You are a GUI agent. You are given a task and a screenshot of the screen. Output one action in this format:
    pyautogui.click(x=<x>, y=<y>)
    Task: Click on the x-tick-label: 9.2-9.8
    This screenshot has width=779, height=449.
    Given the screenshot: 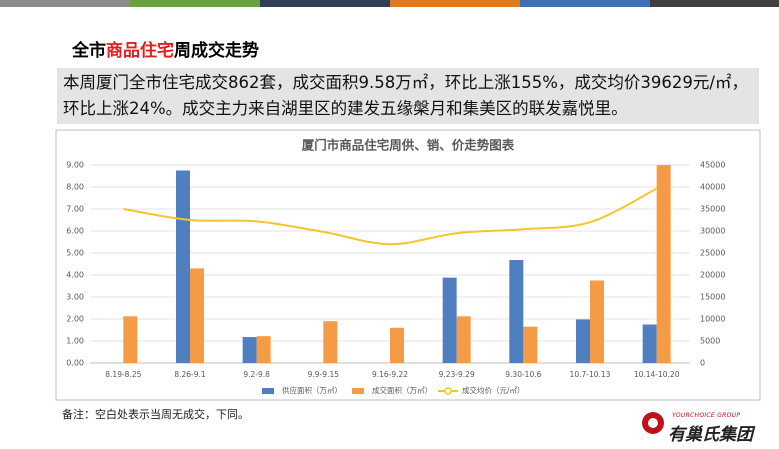 What is the action you would take?
    pyautogui.click(x=256, y=374)
    